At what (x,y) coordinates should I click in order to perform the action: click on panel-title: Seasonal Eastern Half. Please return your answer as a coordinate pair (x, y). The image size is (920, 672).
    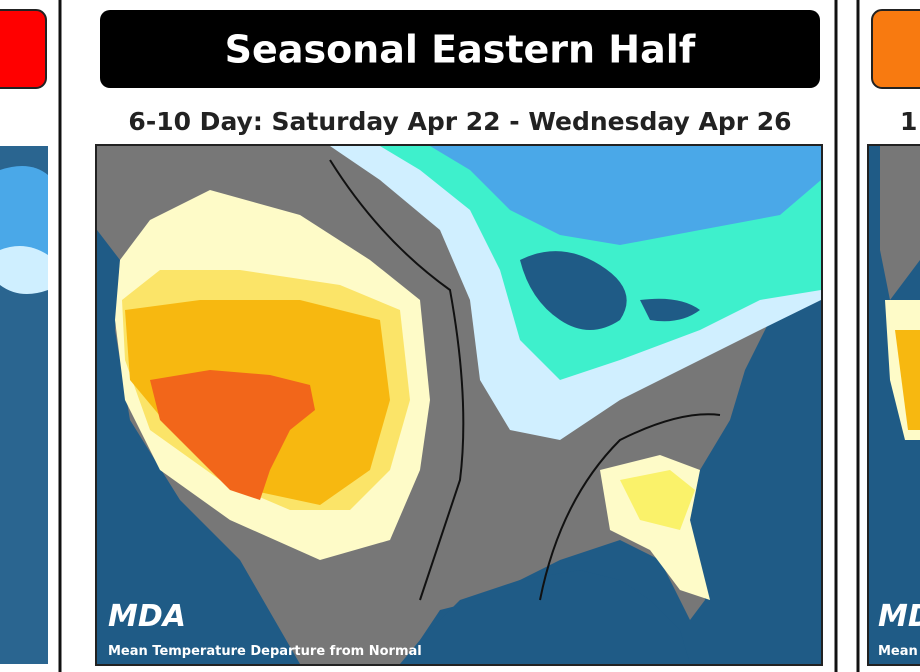
    Looking at the image, I should click on (460, 50).